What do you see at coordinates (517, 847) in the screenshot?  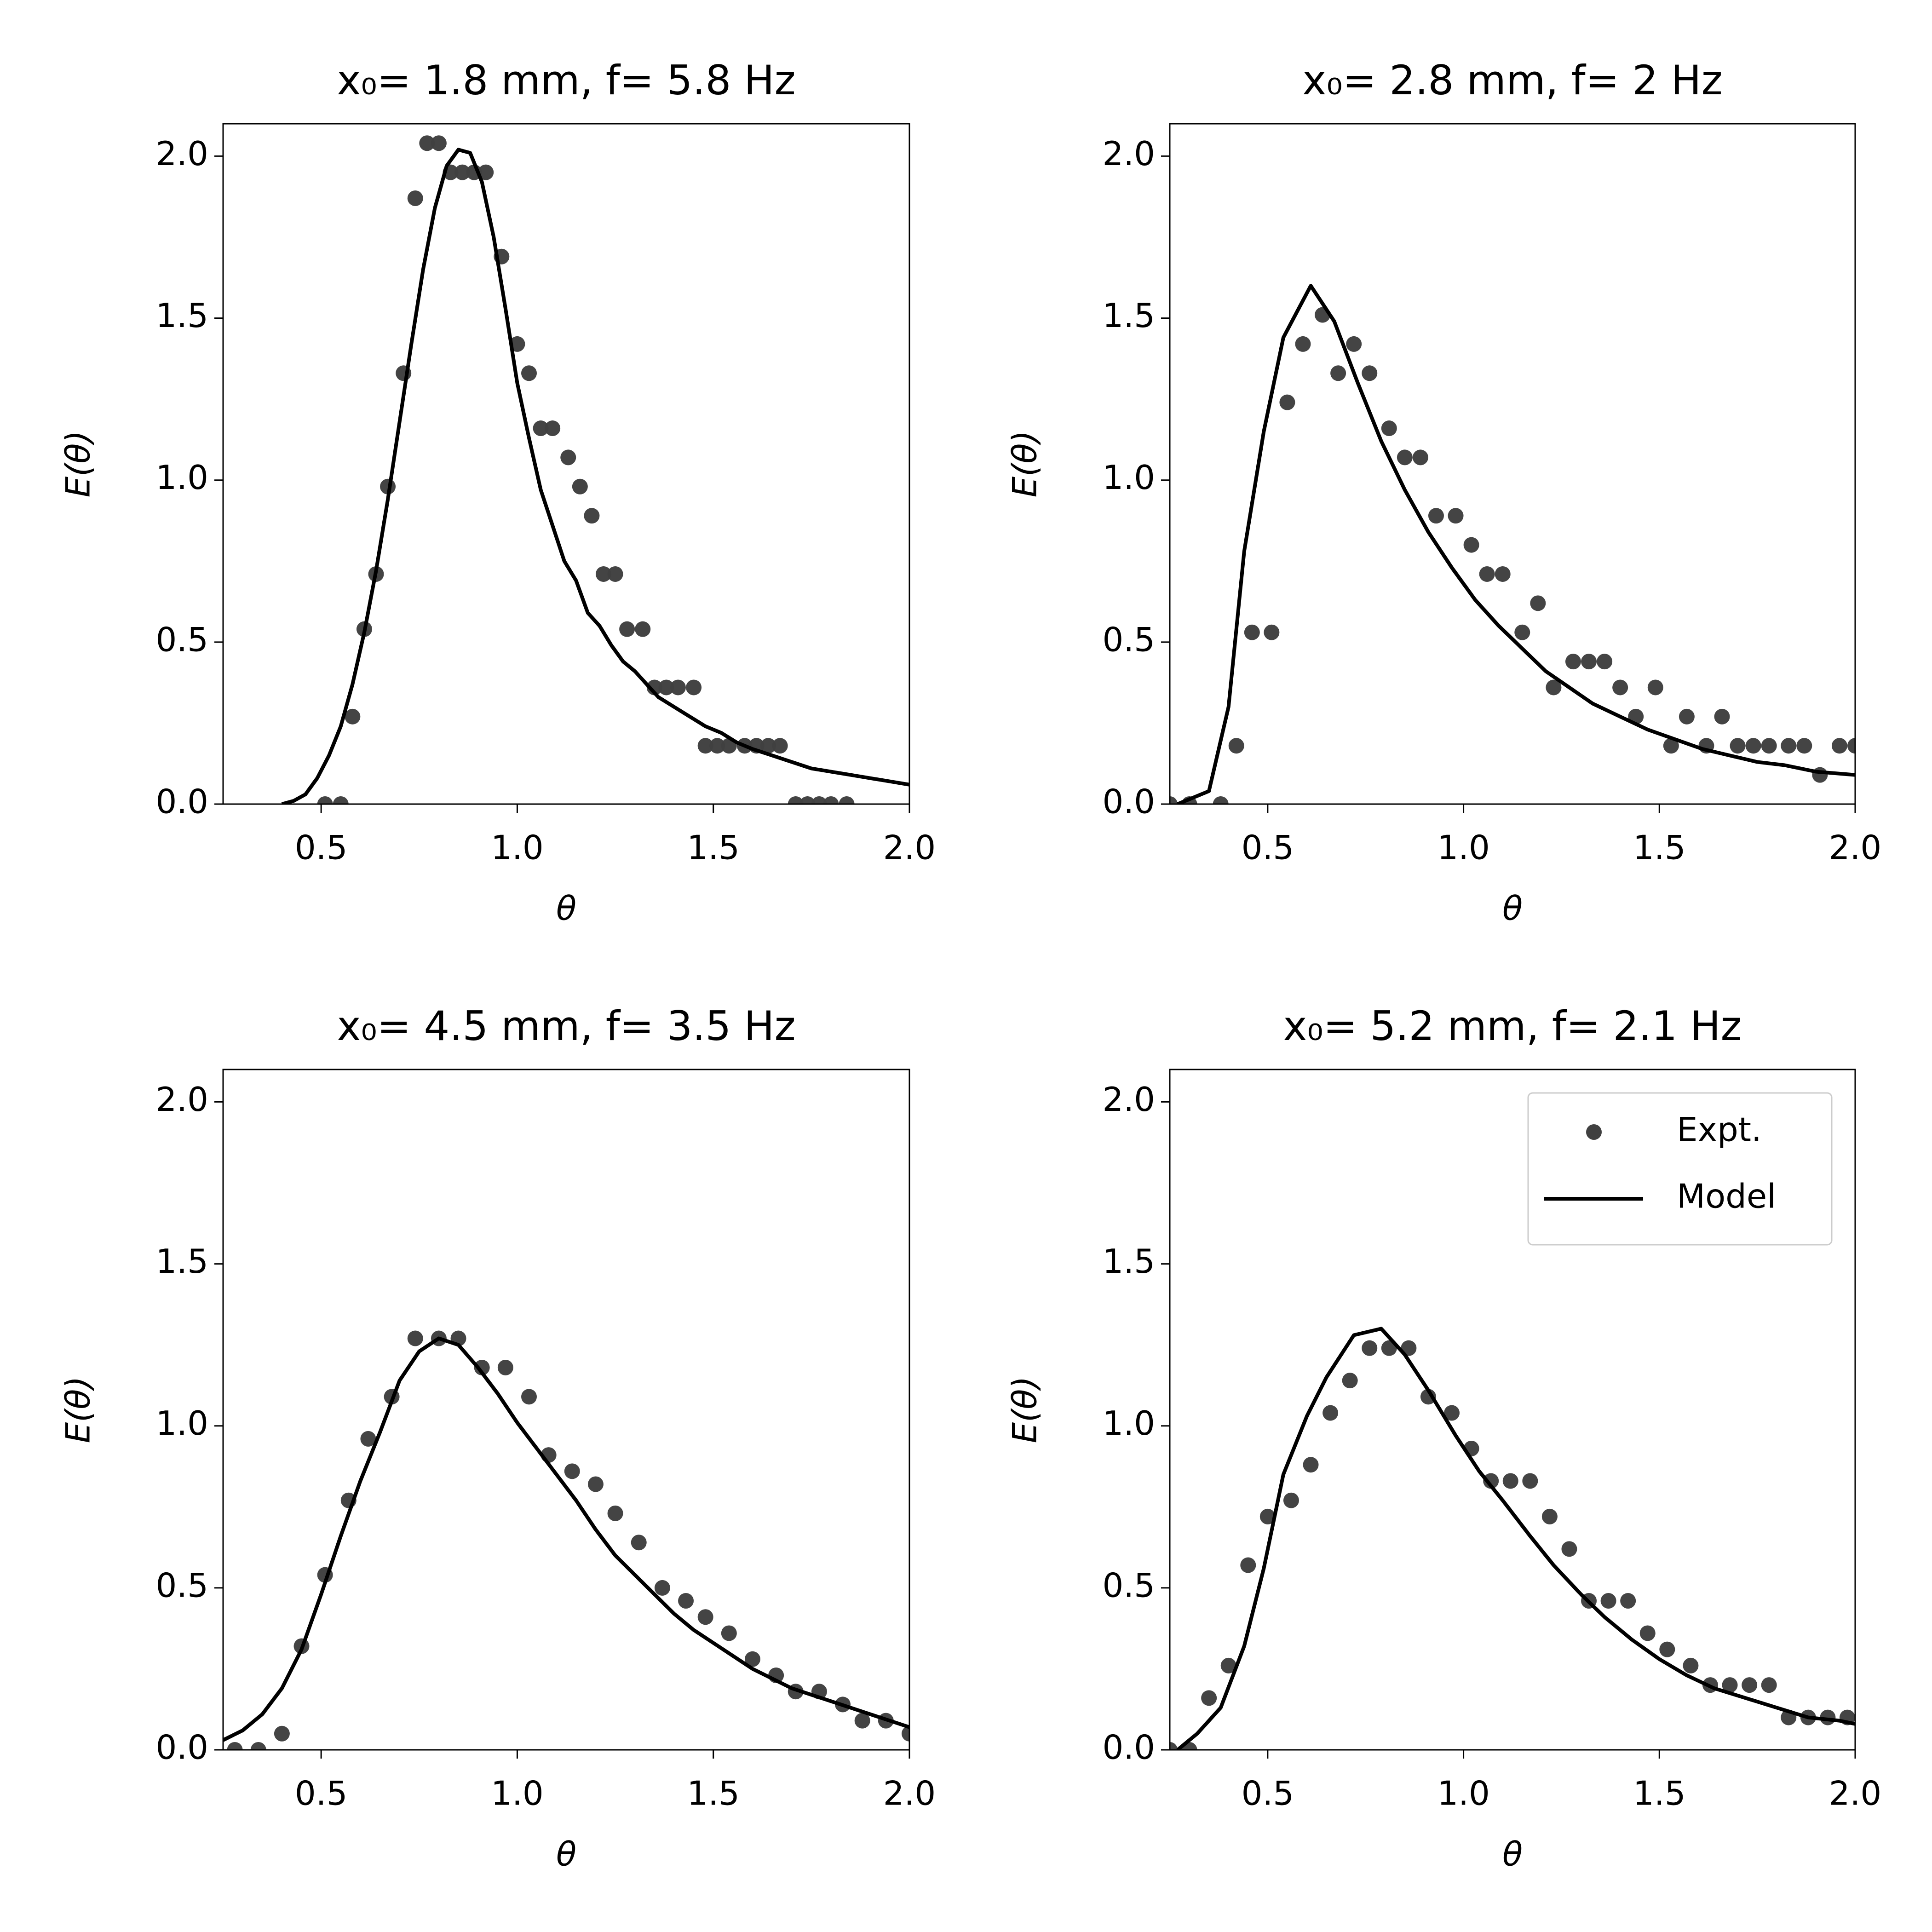 I see `x-tick-label: 1.0` at bounding box center [517, 847].